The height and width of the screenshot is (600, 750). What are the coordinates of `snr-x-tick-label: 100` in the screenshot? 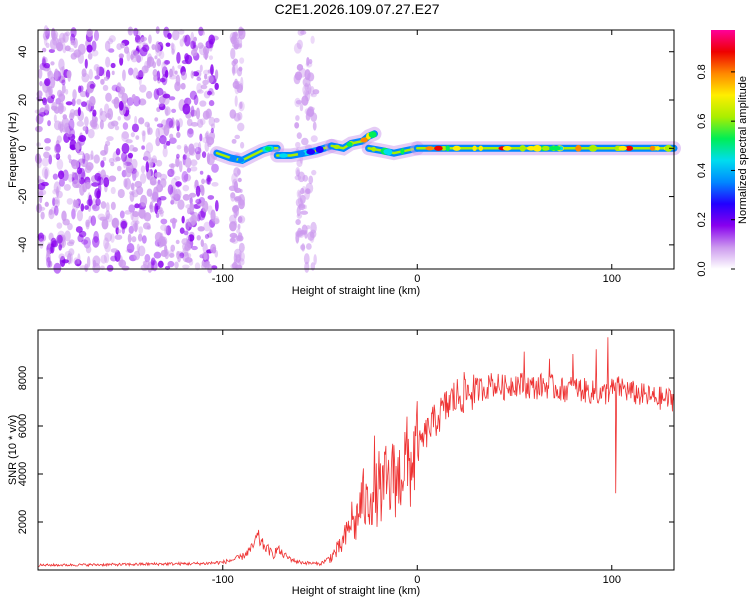 It's located at (612, 580).